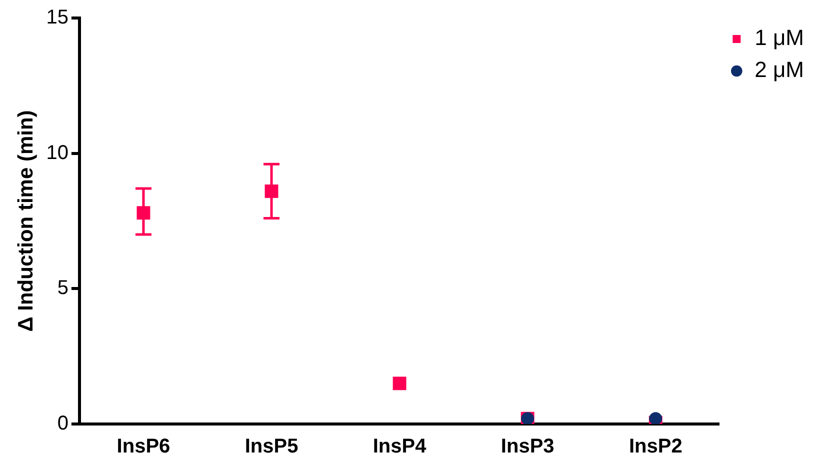 The image size is (819, 467). Describe the element at coordinates (57, 17) in the screenshot. I see `y-tick-label: 15` at that location.